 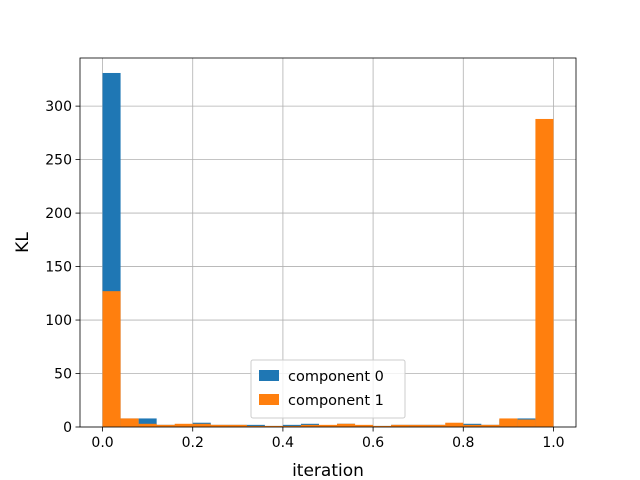 I want to click on x-tick-label: 0.0, so click(x=102, y=443).